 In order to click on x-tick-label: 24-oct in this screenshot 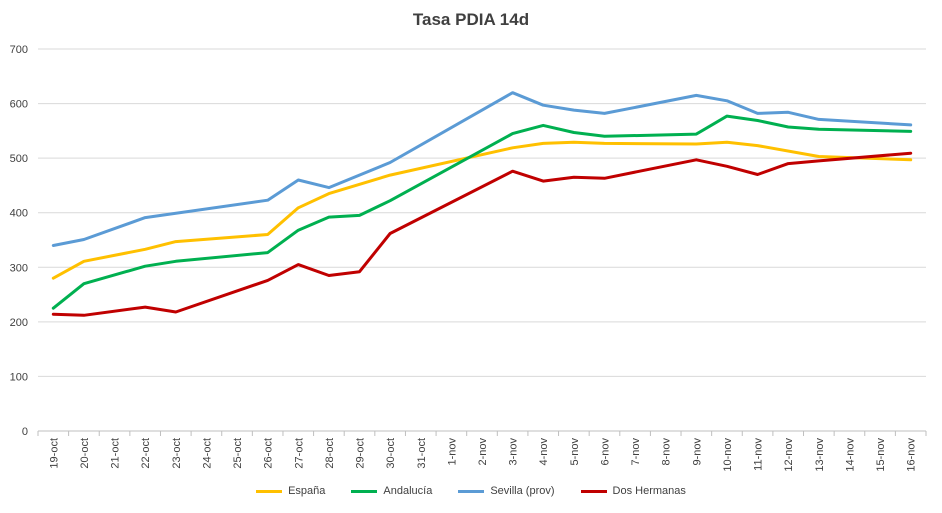, I will do `click(207, 453)`.